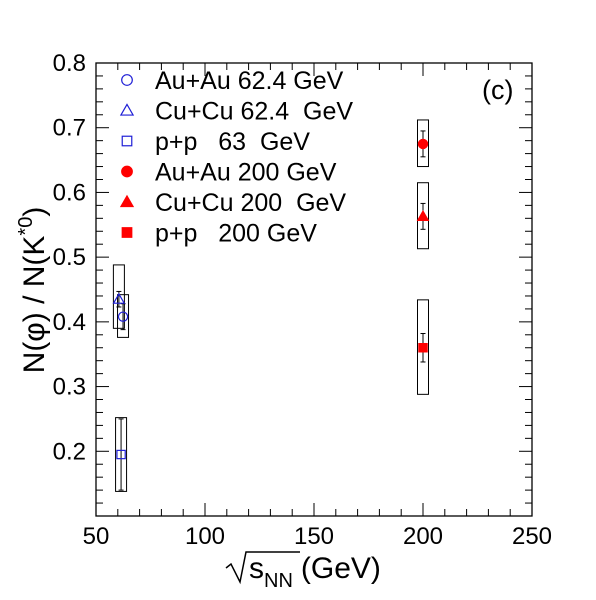 The image size is (596, 600). I want to click on legend-entry: Au+Au 62.4 GeV, so click(232, 81).